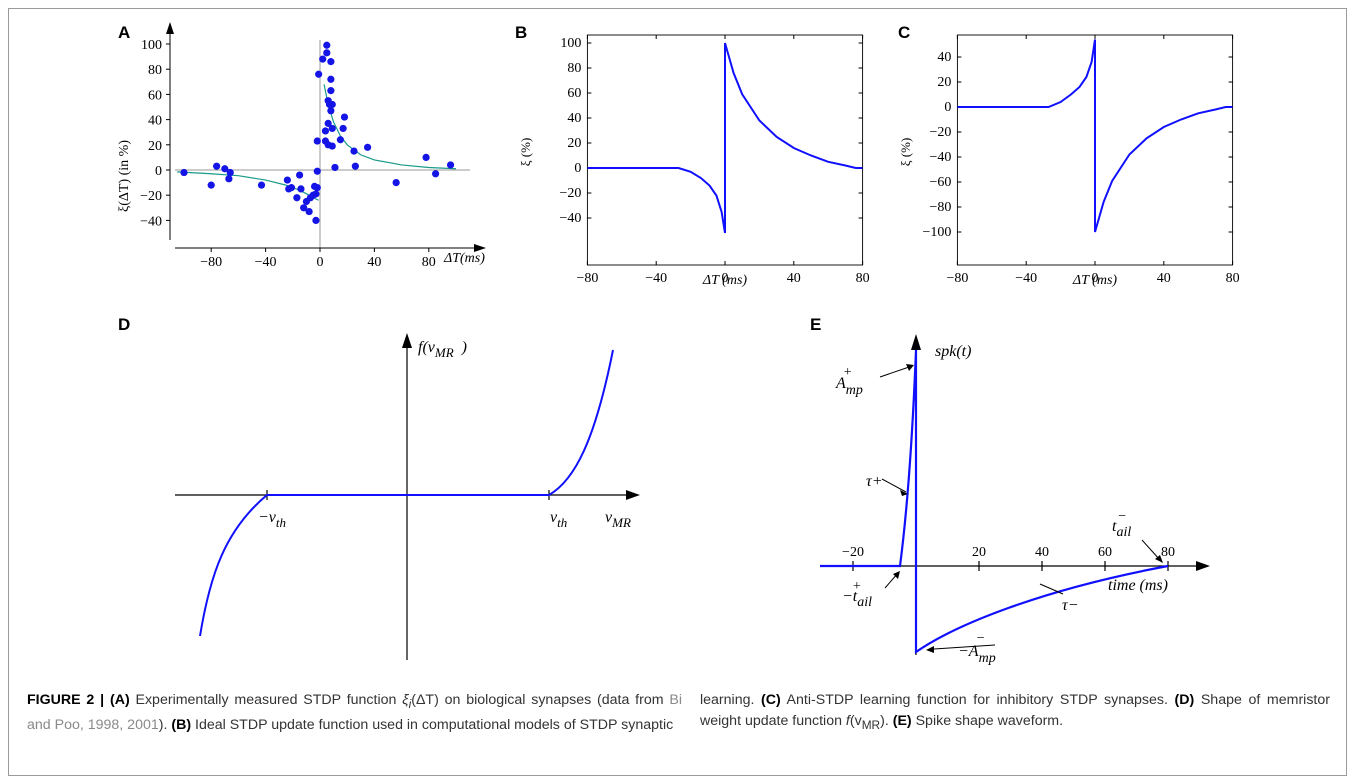 The height and width of the screenshot is (781, 1354). What do you see at coordinates (525, 152) in the screenshot?
I see `panel-b-ylabel: ξ (%)` at bounding box center [525, 152].